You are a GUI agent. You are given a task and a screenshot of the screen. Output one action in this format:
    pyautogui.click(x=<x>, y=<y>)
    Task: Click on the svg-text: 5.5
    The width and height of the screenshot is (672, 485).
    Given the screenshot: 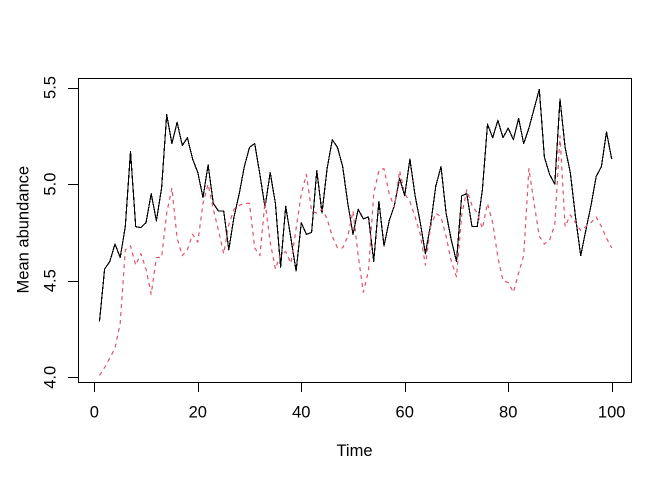 What is the action you would take?
    pyautogui.click(x=51, y=87)
    